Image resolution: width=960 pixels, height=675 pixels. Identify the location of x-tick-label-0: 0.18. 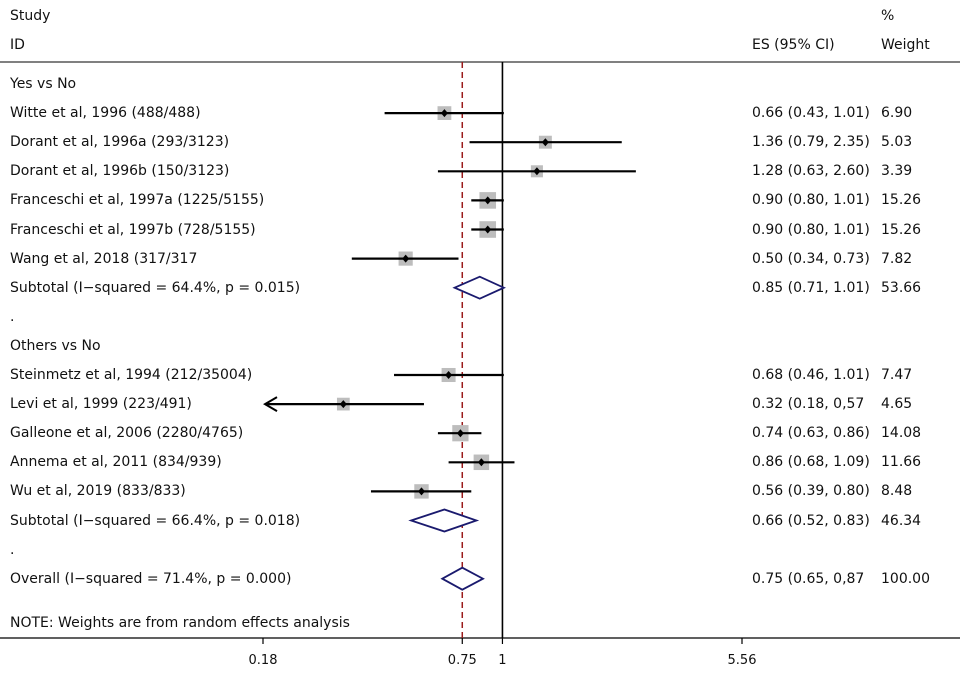
(263, 660).